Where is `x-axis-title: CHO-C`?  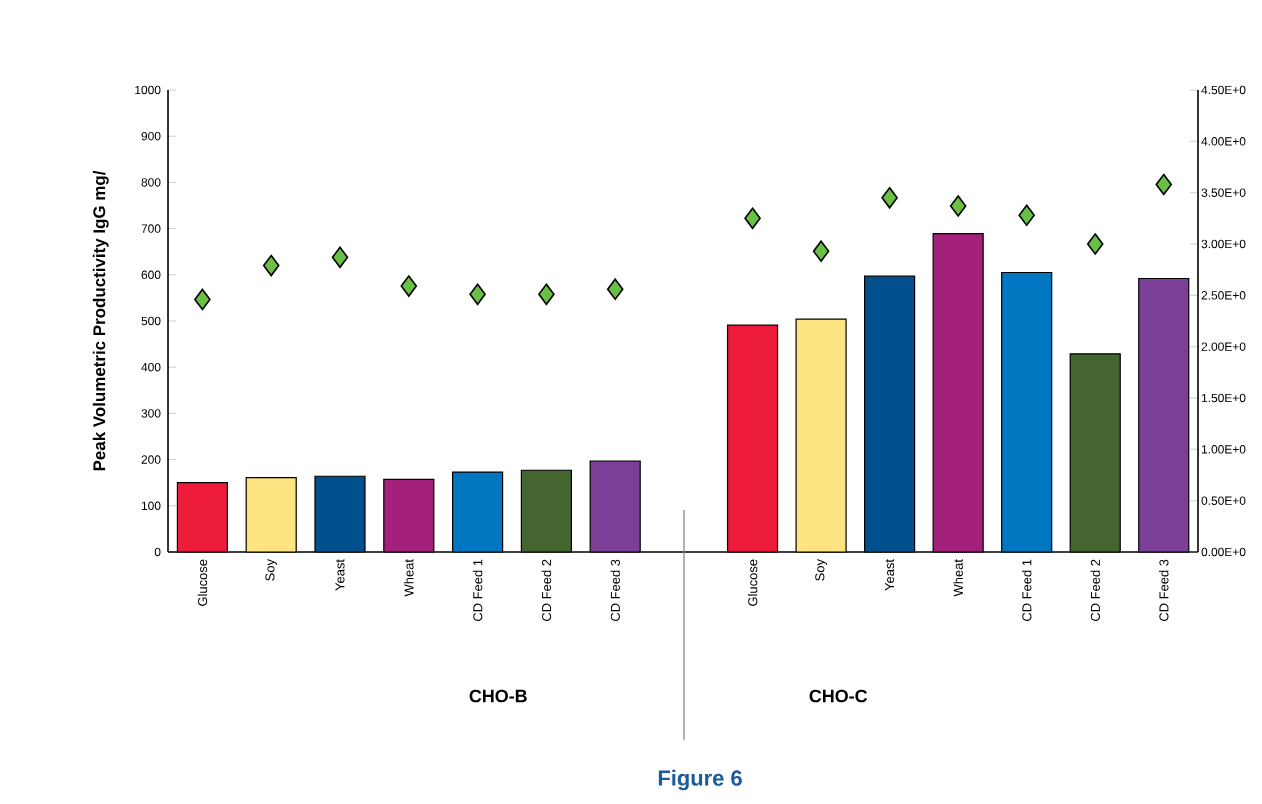 x-axis-title: CHO-C is located at coordinates (838, 696).